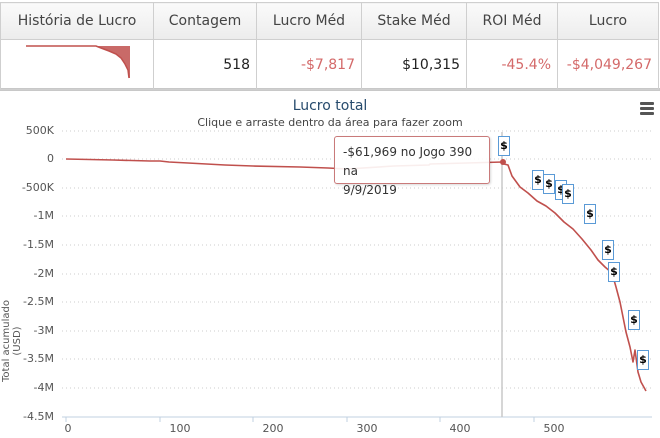 This screenshot has height=438, width=660. What do you see at coordinates (39, 130) in the screenshot?
I see `y-tick: 500K` at bounding box center [39, 130].